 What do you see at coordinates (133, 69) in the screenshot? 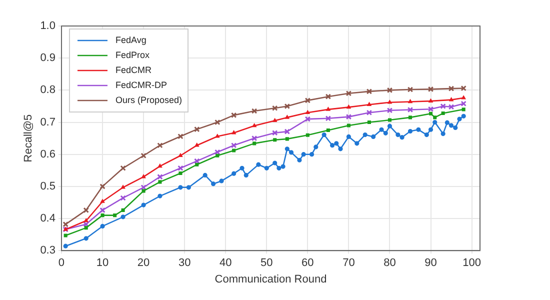
I see `legend-label: FedCMR` at bounding box center [133, 69].